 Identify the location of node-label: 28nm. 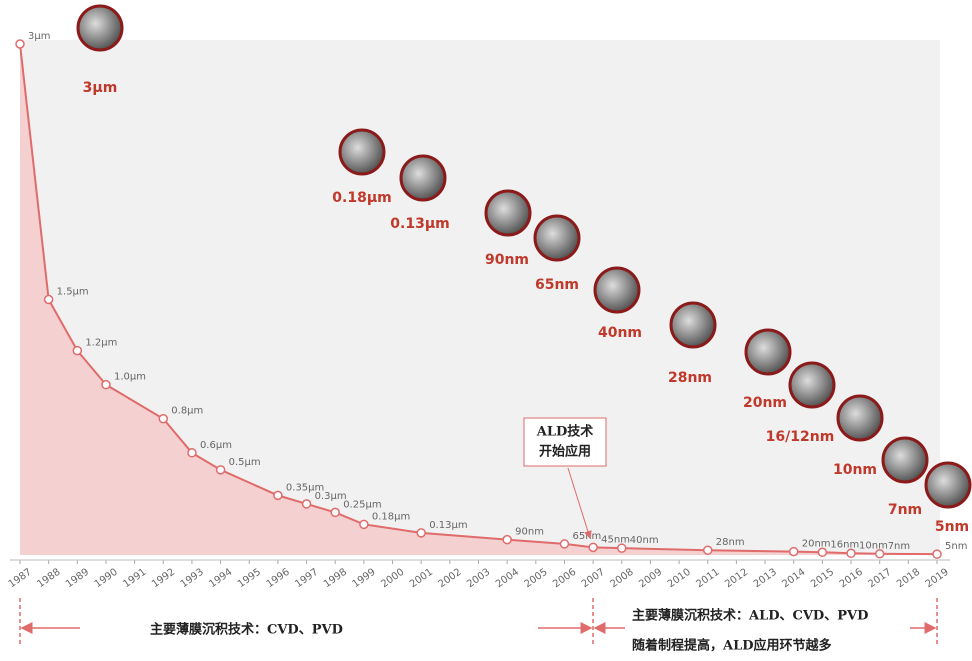
(690, 378).